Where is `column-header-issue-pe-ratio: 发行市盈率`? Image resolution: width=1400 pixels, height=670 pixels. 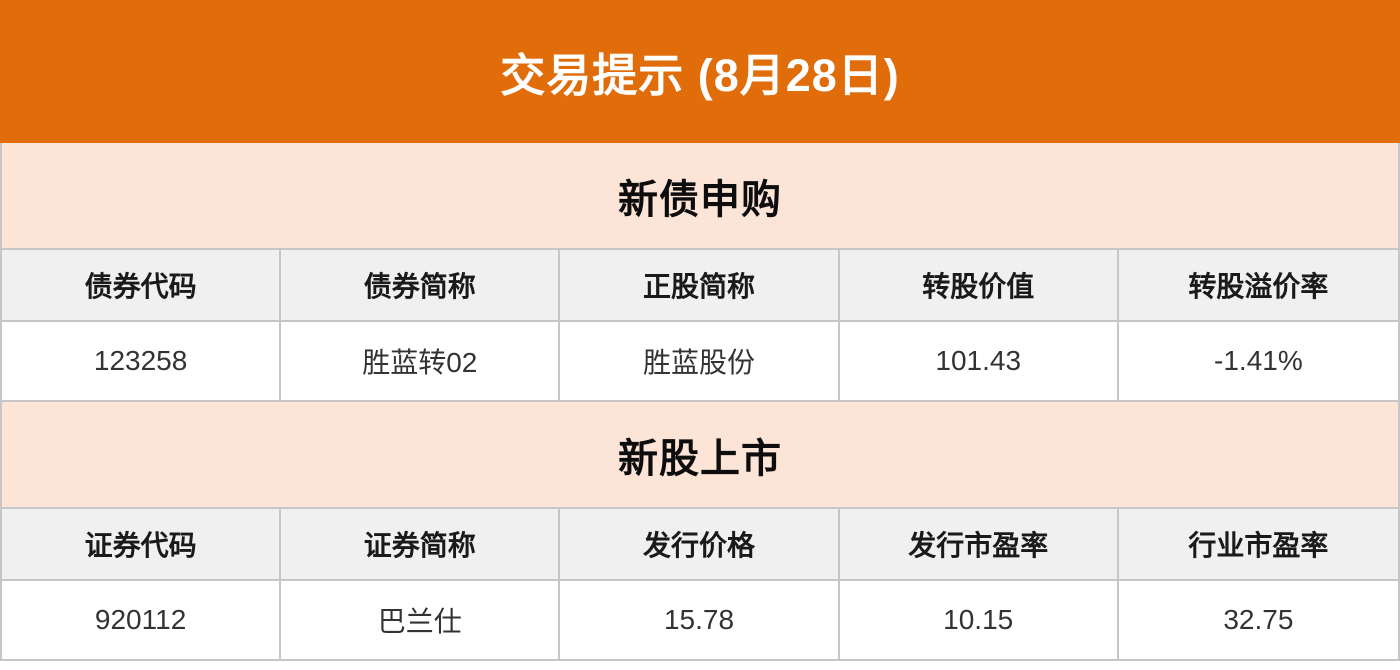 column-header-issue-pe-ratio: 发行市盈率 is located at coordinates (979, 545).